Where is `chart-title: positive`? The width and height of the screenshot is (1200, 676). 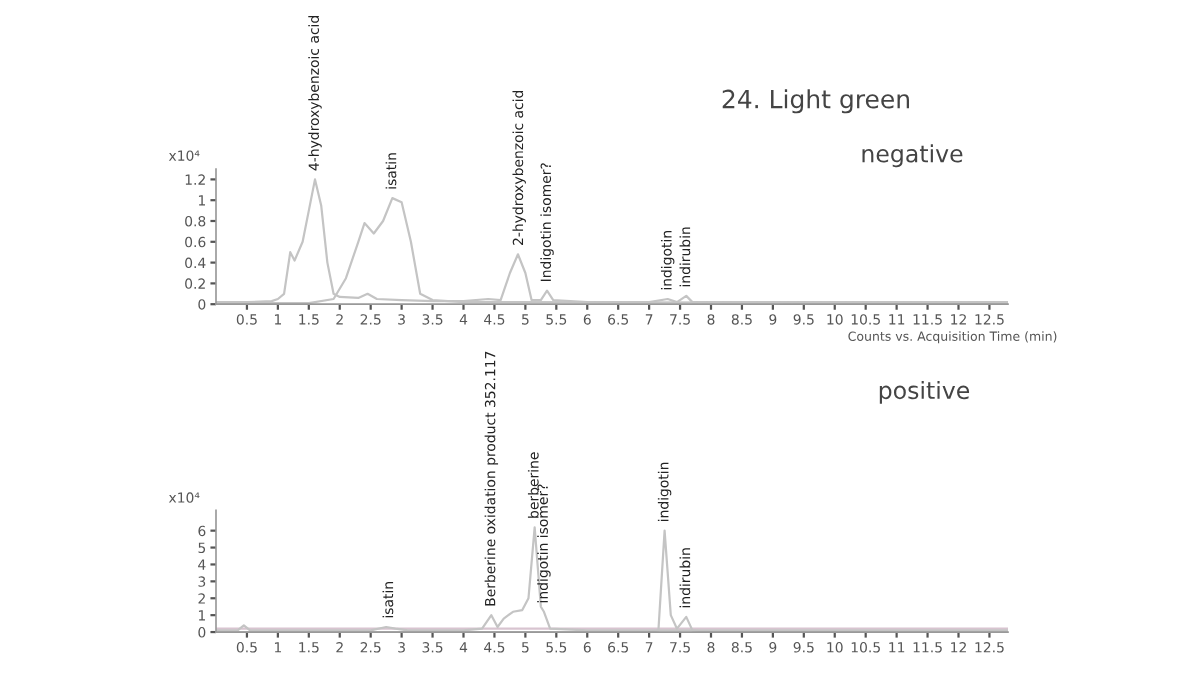
chart-title: positive is located at coordinates (924, 392).